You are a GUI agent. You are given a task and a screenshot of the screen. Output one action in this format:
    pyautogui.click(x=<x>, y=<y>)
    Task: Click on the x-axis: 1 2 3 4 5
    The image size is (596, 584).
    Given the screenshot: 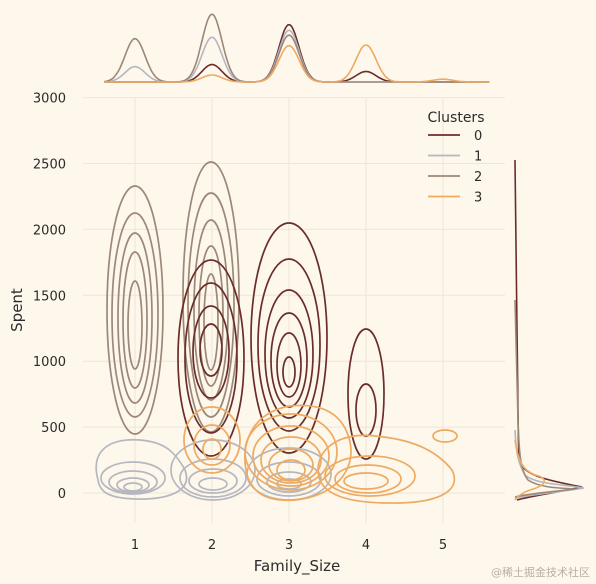 What is the action you would take?
    pyautogui.click(x=289, y=545)
    